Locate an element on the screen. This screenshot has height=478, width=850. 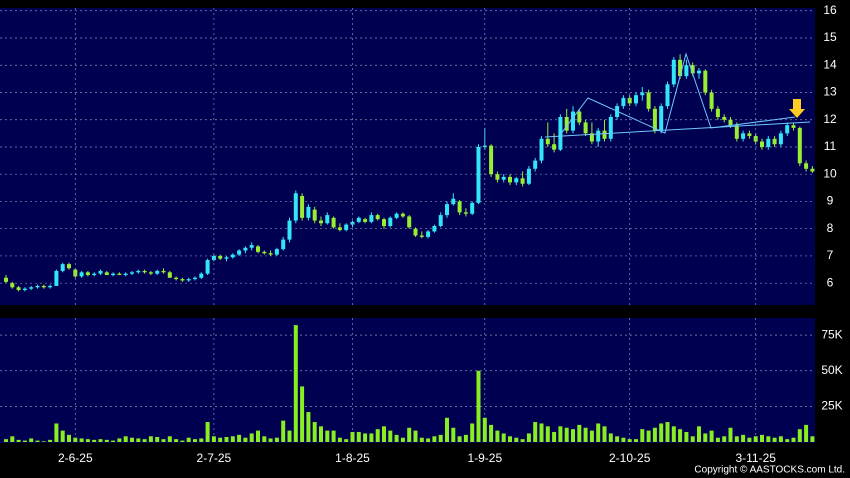
y-tick-label: 6 is located at coordinates (830, 282).